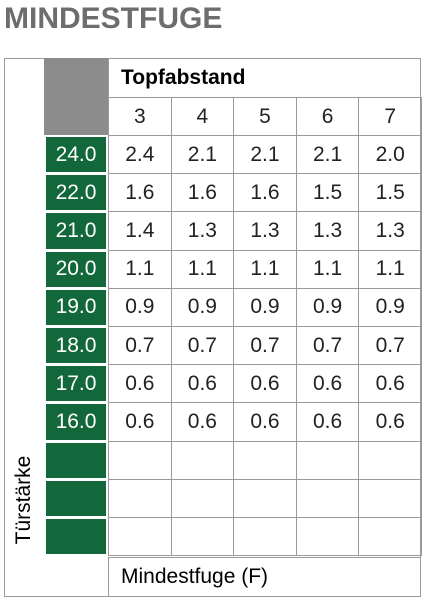 The width and height of the screenshot is (425, 600). What do you see at coordinates (76, 307) in the screenshot?
I see `row-header: 19.0` at bounding box center [76, 307].